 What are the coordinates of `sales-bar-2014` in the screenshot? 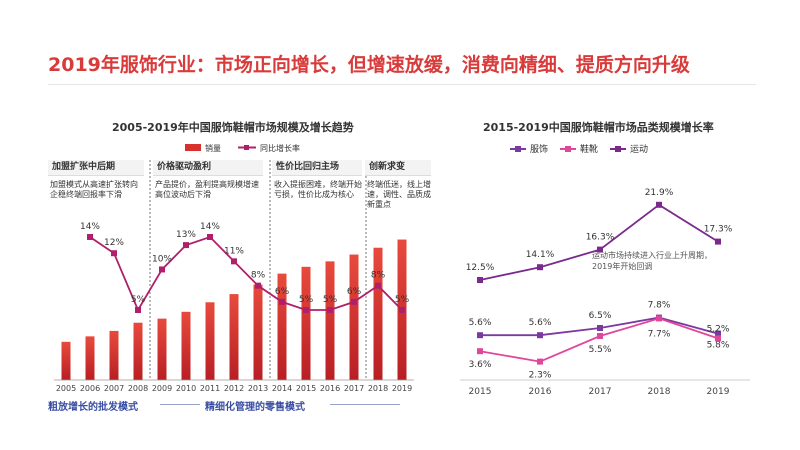 It's located at (282, 326).